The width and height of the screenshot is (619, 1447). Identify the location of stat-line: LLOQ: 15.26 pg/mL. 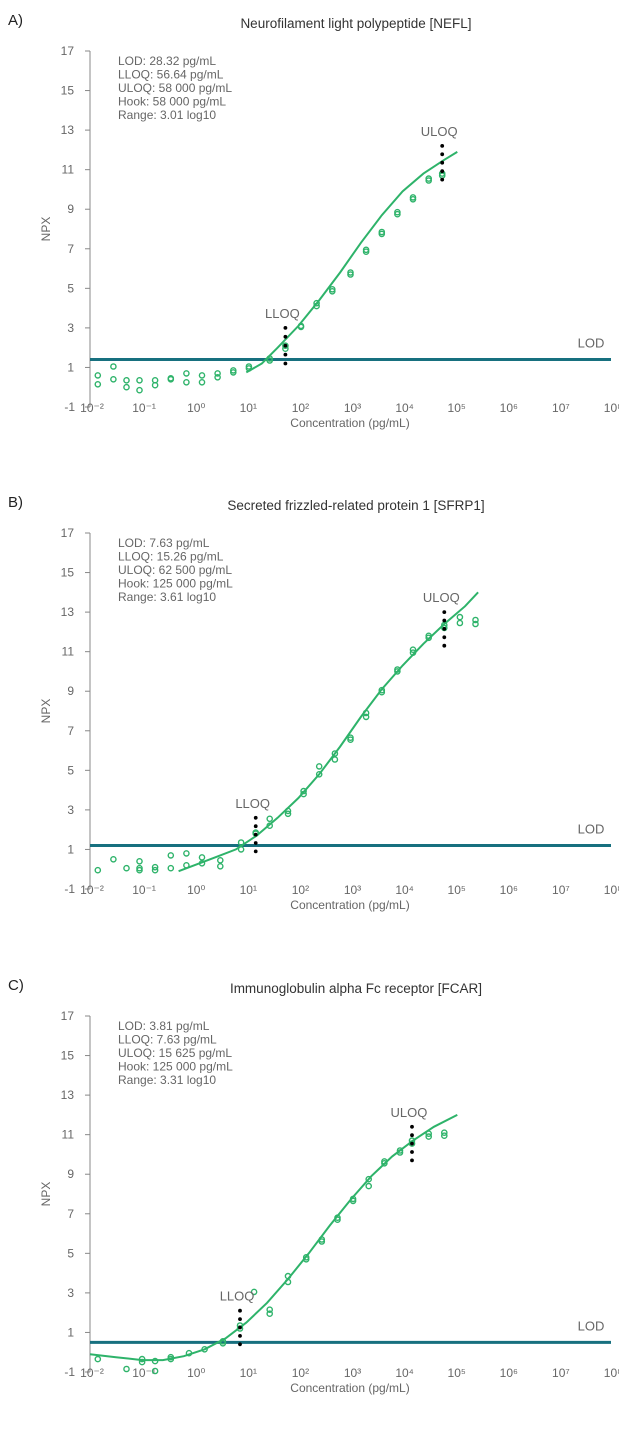
(171, 557).